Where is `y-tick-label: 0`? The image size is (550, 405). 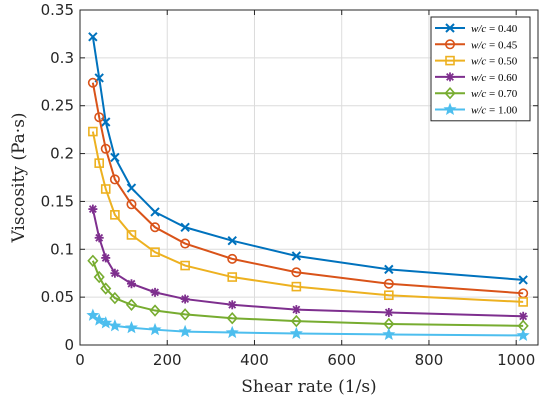 y-tick-label: 0 is located at coordinates (69, 345).